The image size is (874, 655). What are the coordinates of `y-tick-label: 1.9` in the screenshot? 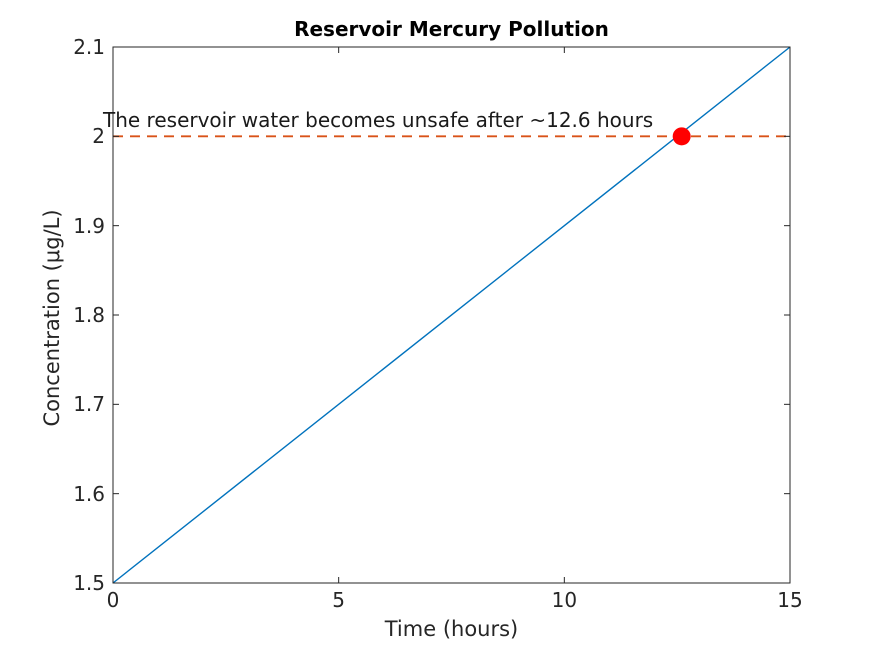 It's located at (89, 225).